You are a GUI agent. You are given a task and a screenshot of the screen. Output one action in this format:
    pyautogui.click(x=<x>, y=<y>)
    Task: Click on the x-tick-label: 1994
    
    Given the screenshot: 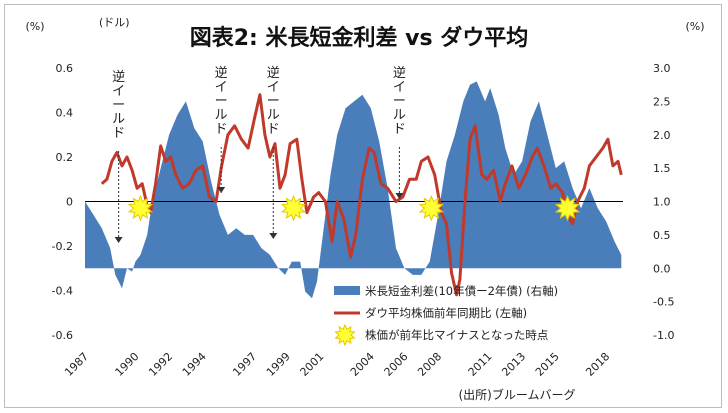 What is the action you would take?
    pyautogui.click(x=194, y=364)
    